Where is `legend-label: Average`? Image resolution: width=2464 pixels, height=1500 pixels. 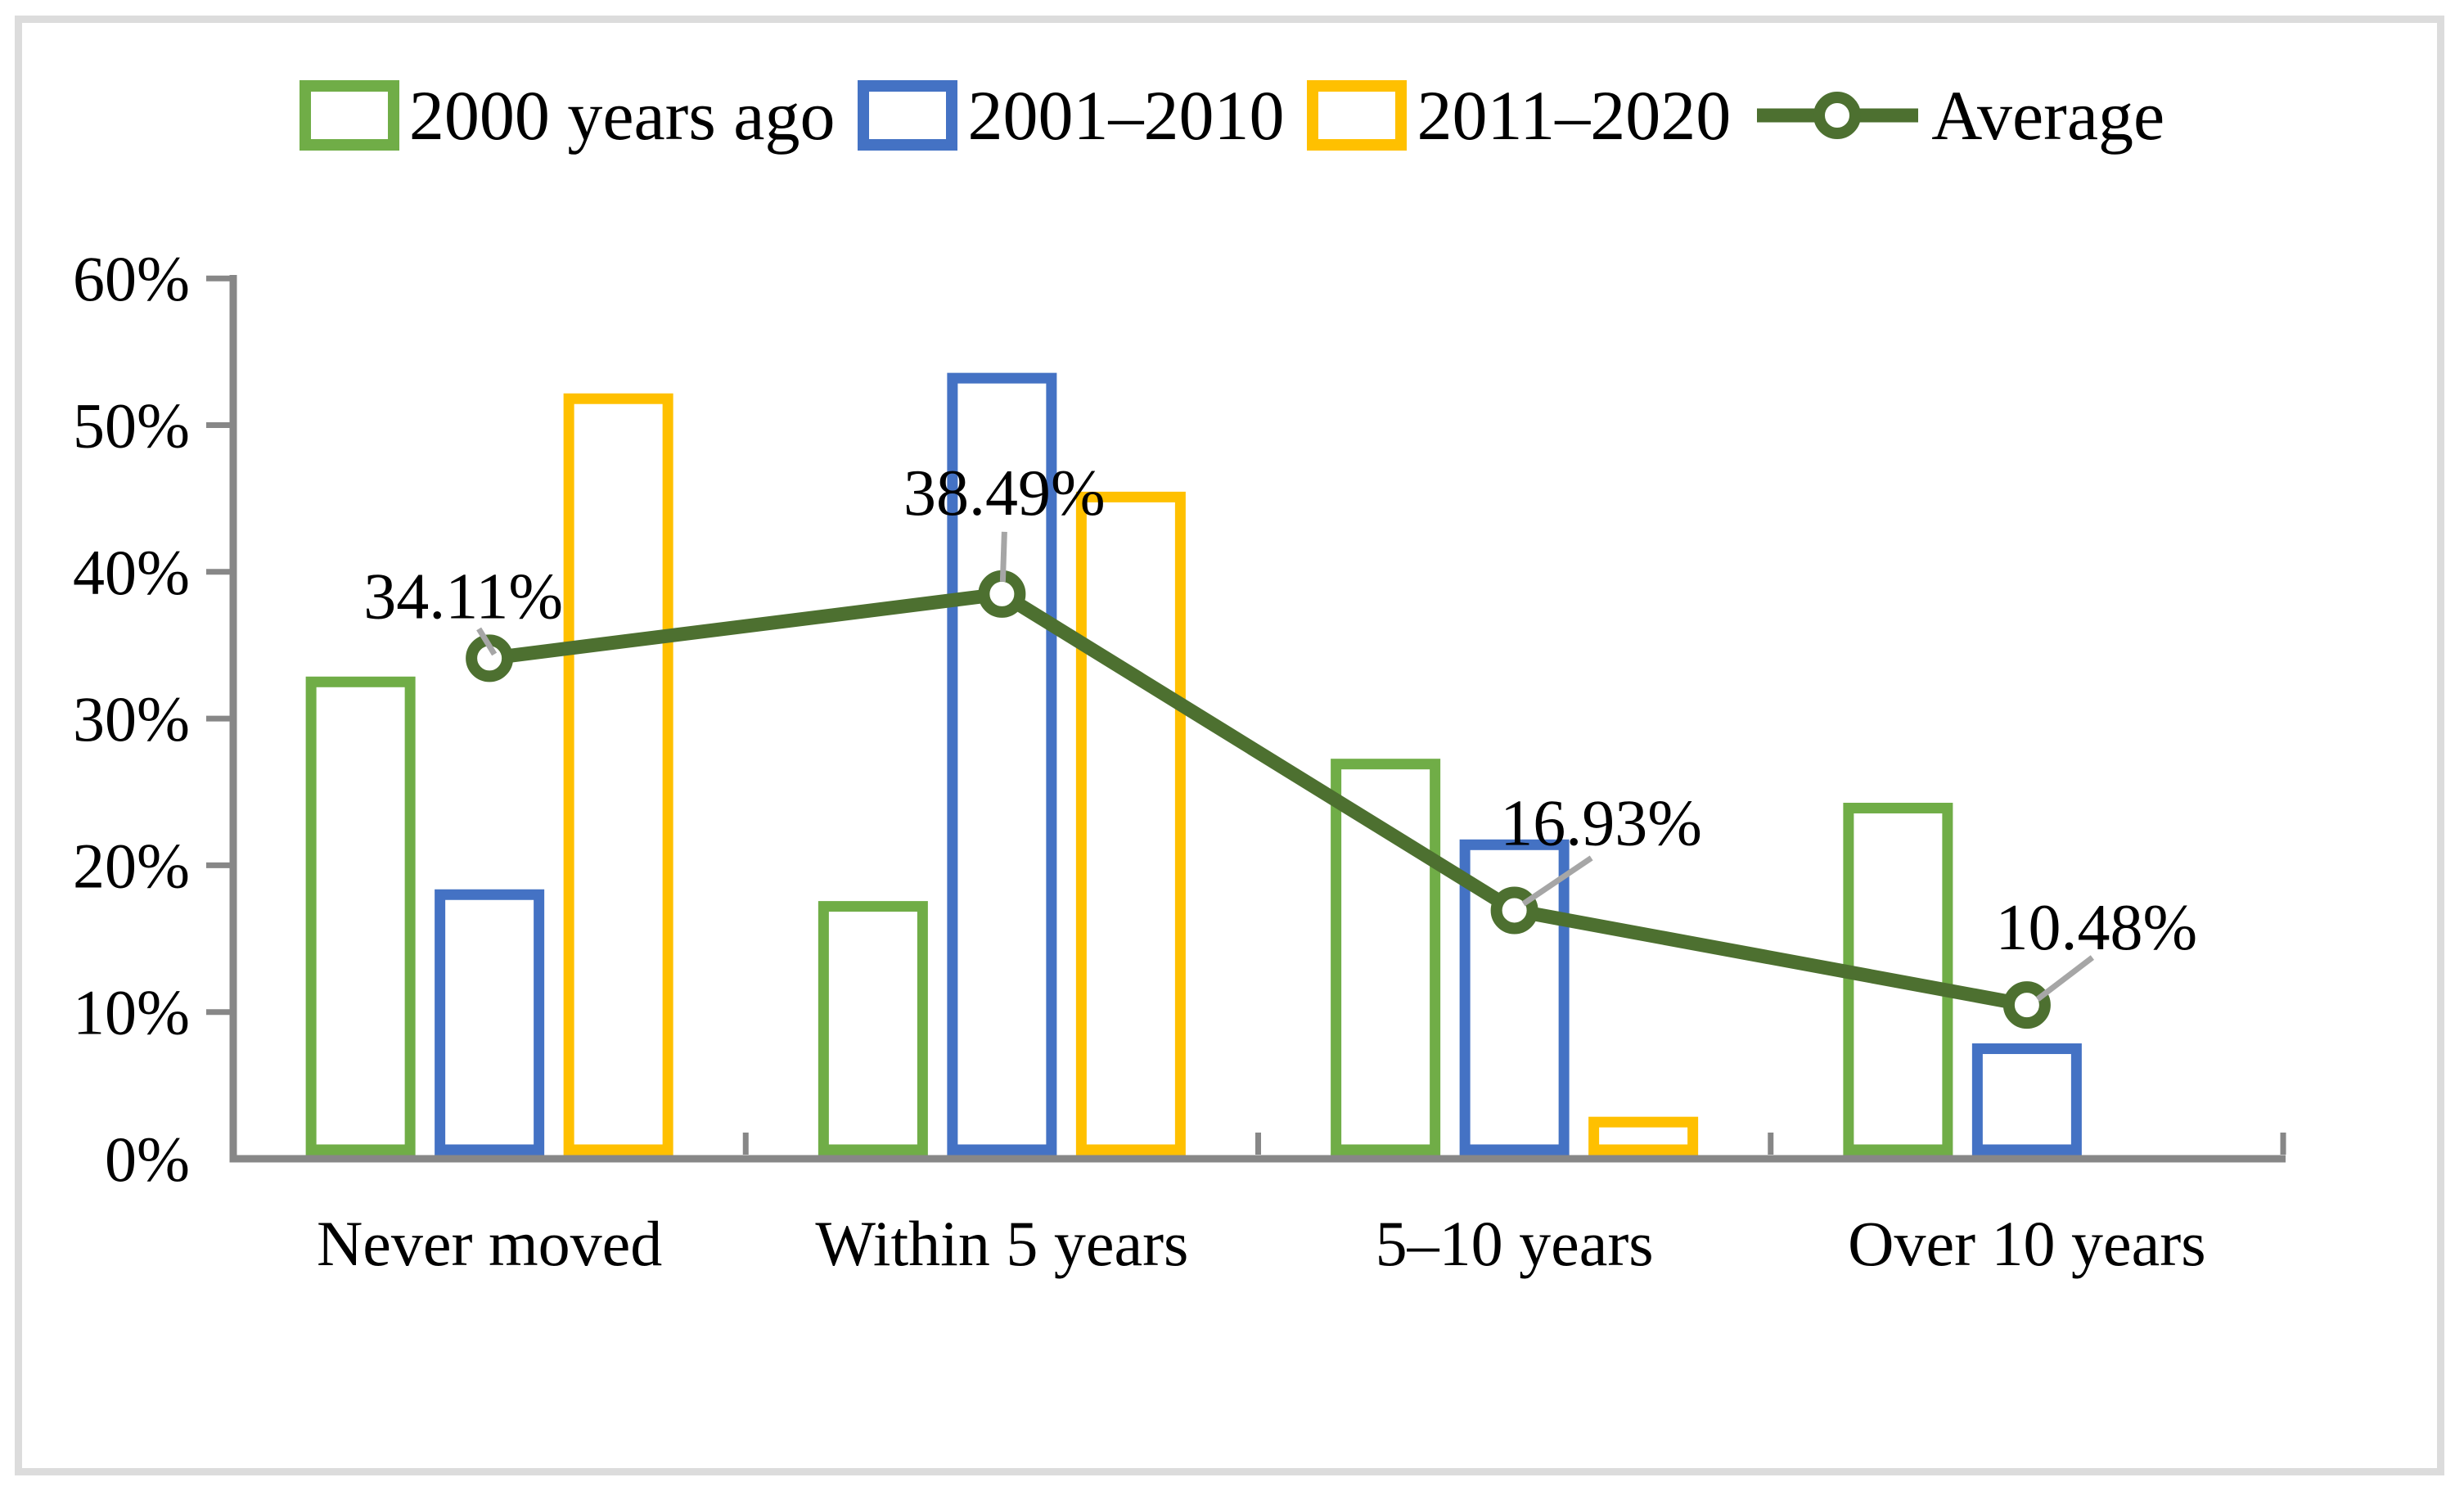
legend-label: Average is located at coordinates (2048, 115).